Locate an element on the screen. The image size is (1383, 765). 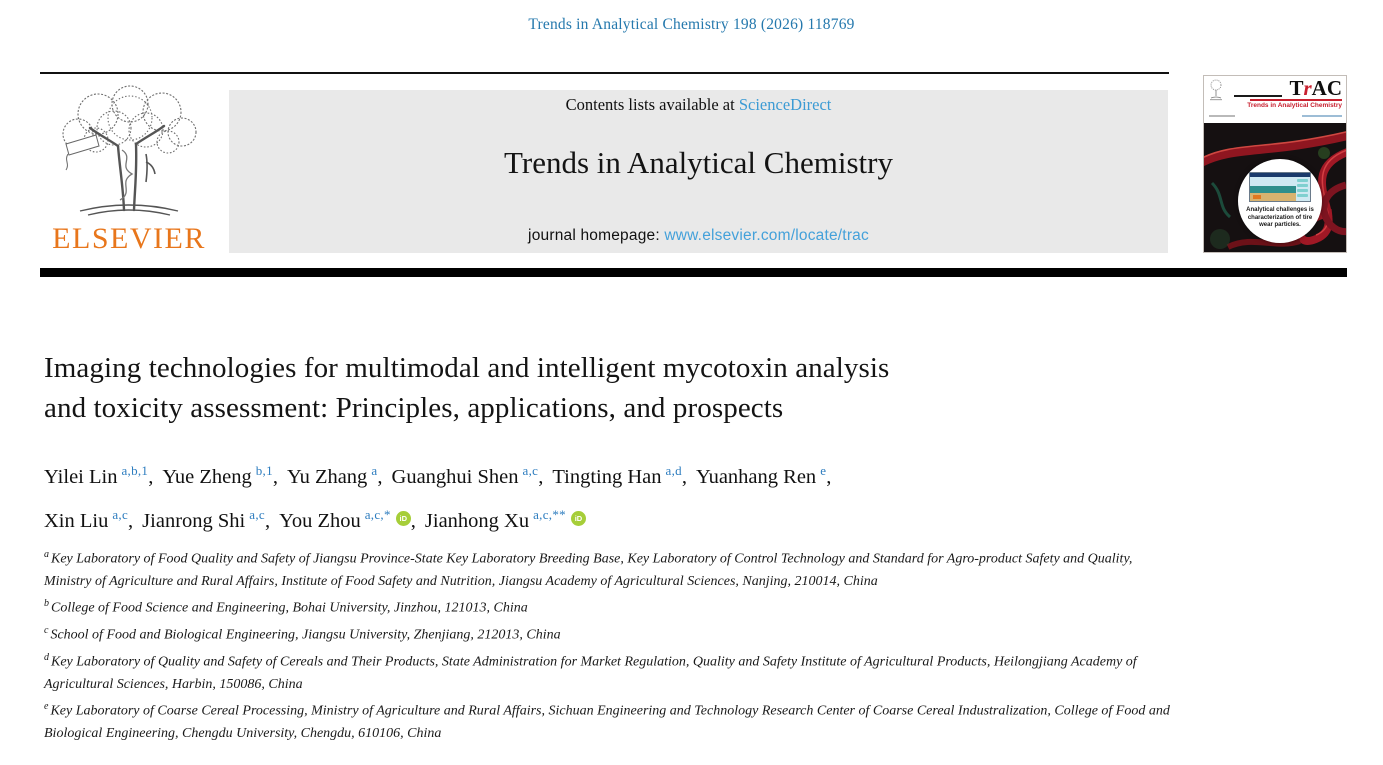
cover-header: TrAC Trends in Analytical Chemistry is located at coordinates (1275, 99).